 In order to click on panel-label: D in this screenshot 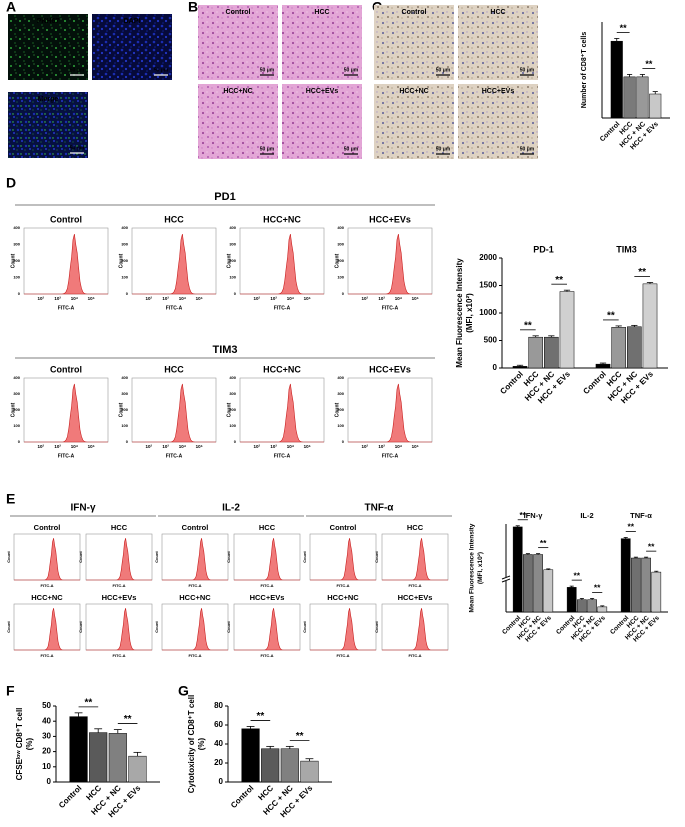, I will do `click(11, 183)`.